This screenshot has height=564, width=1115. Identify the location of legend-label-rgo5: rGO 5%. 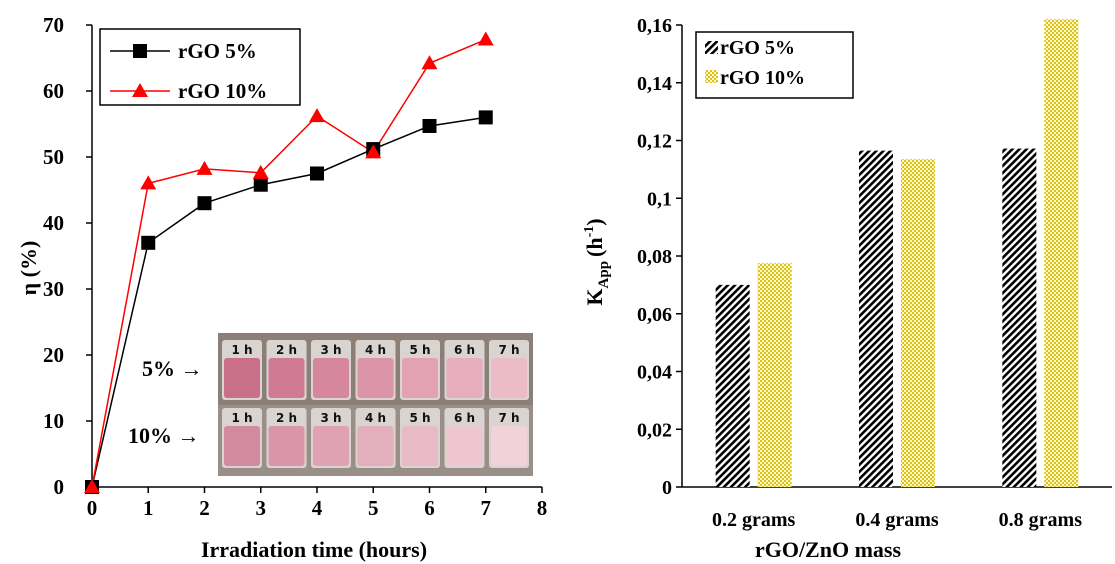
(217, 51).